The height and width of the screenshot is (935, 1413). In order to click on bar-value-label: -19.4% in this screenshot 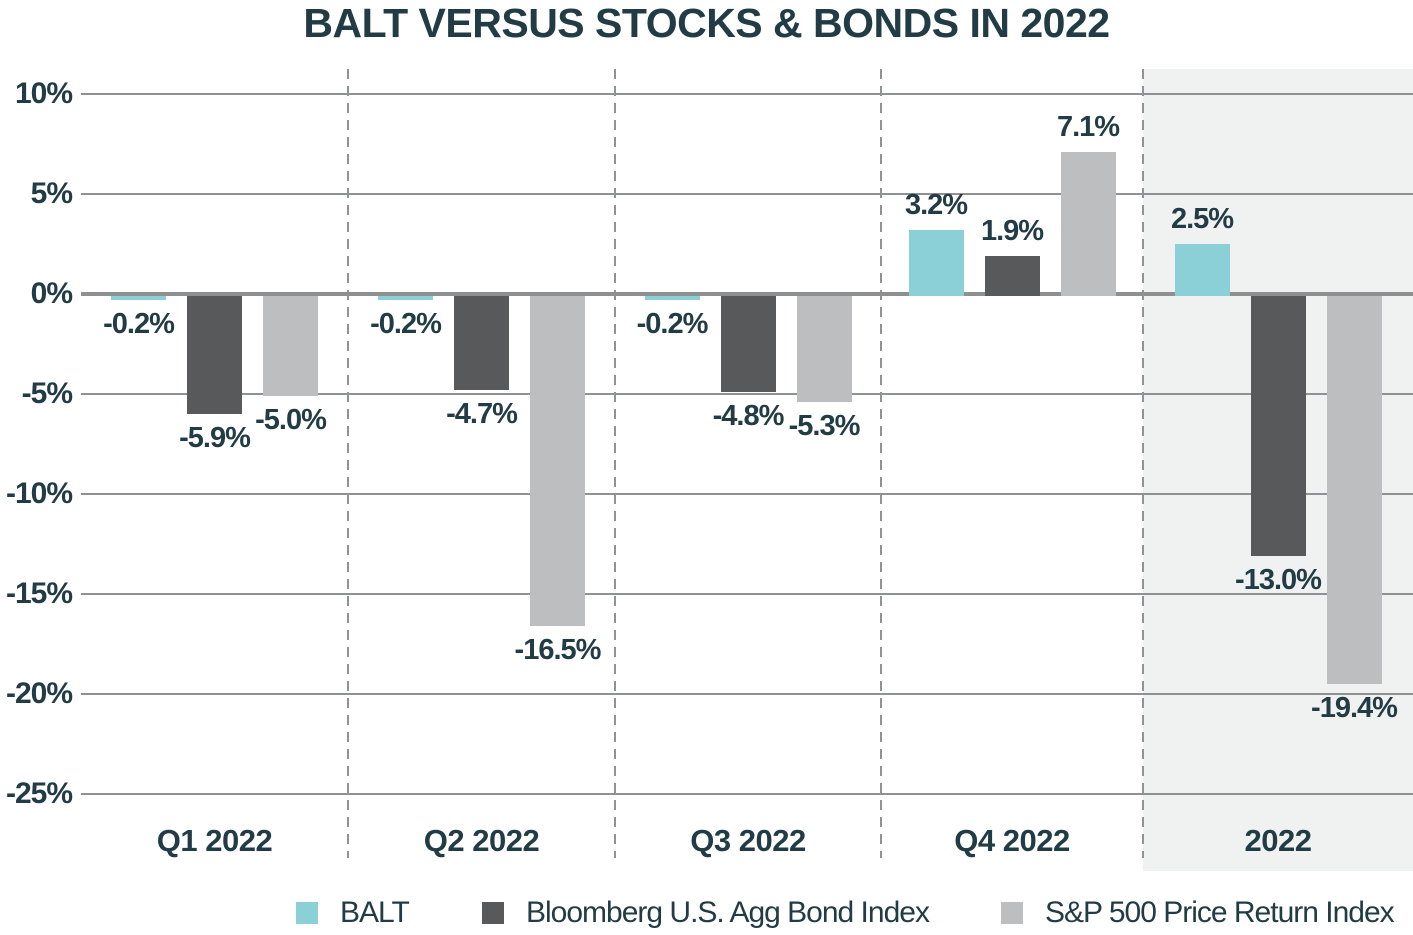, I will do `click(1354, 708)`.